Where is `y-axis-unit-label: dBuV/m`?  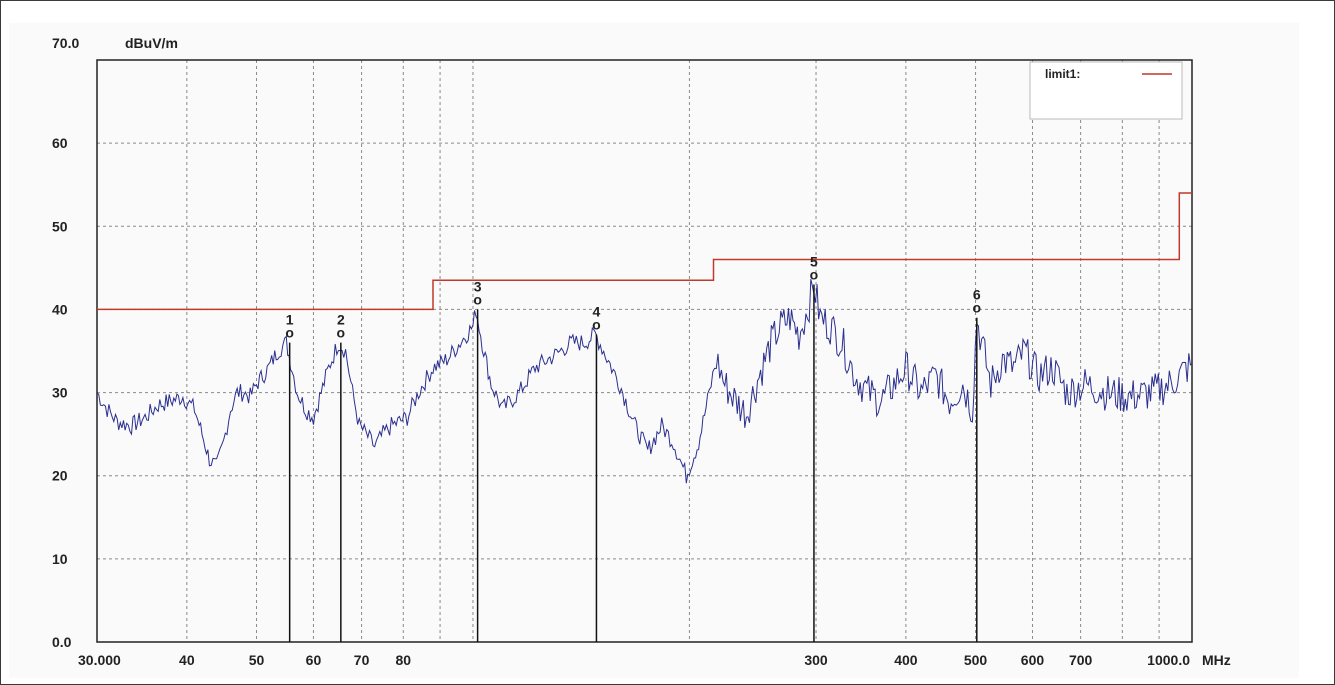
y-axis-unit-label: dBuV/m is located at coordinates (151, 43).